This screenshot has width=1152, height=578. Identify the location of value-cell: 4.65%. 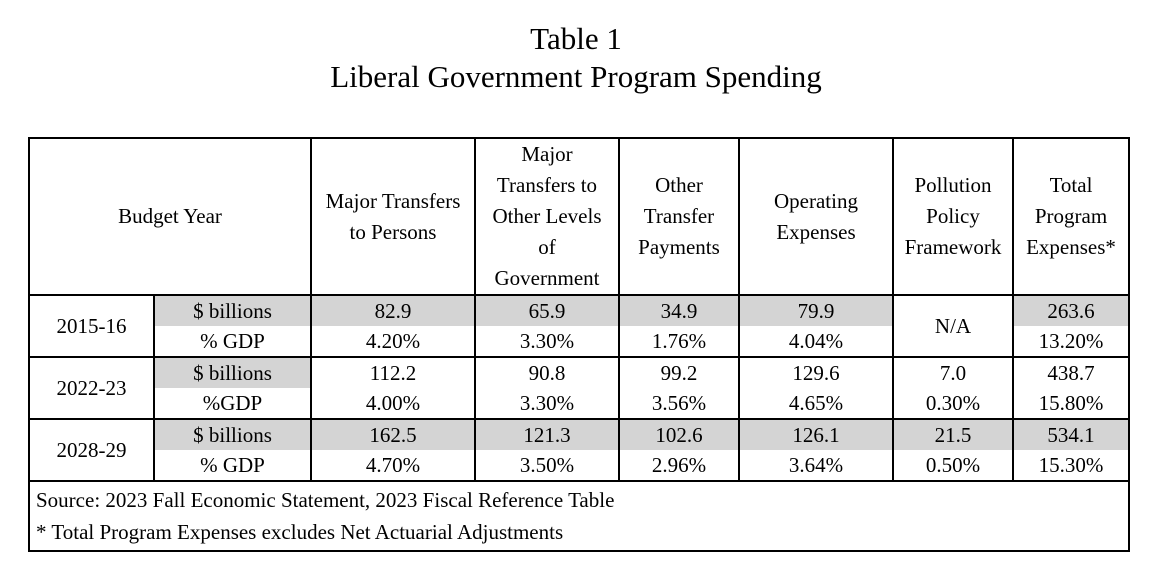
(816, 404).